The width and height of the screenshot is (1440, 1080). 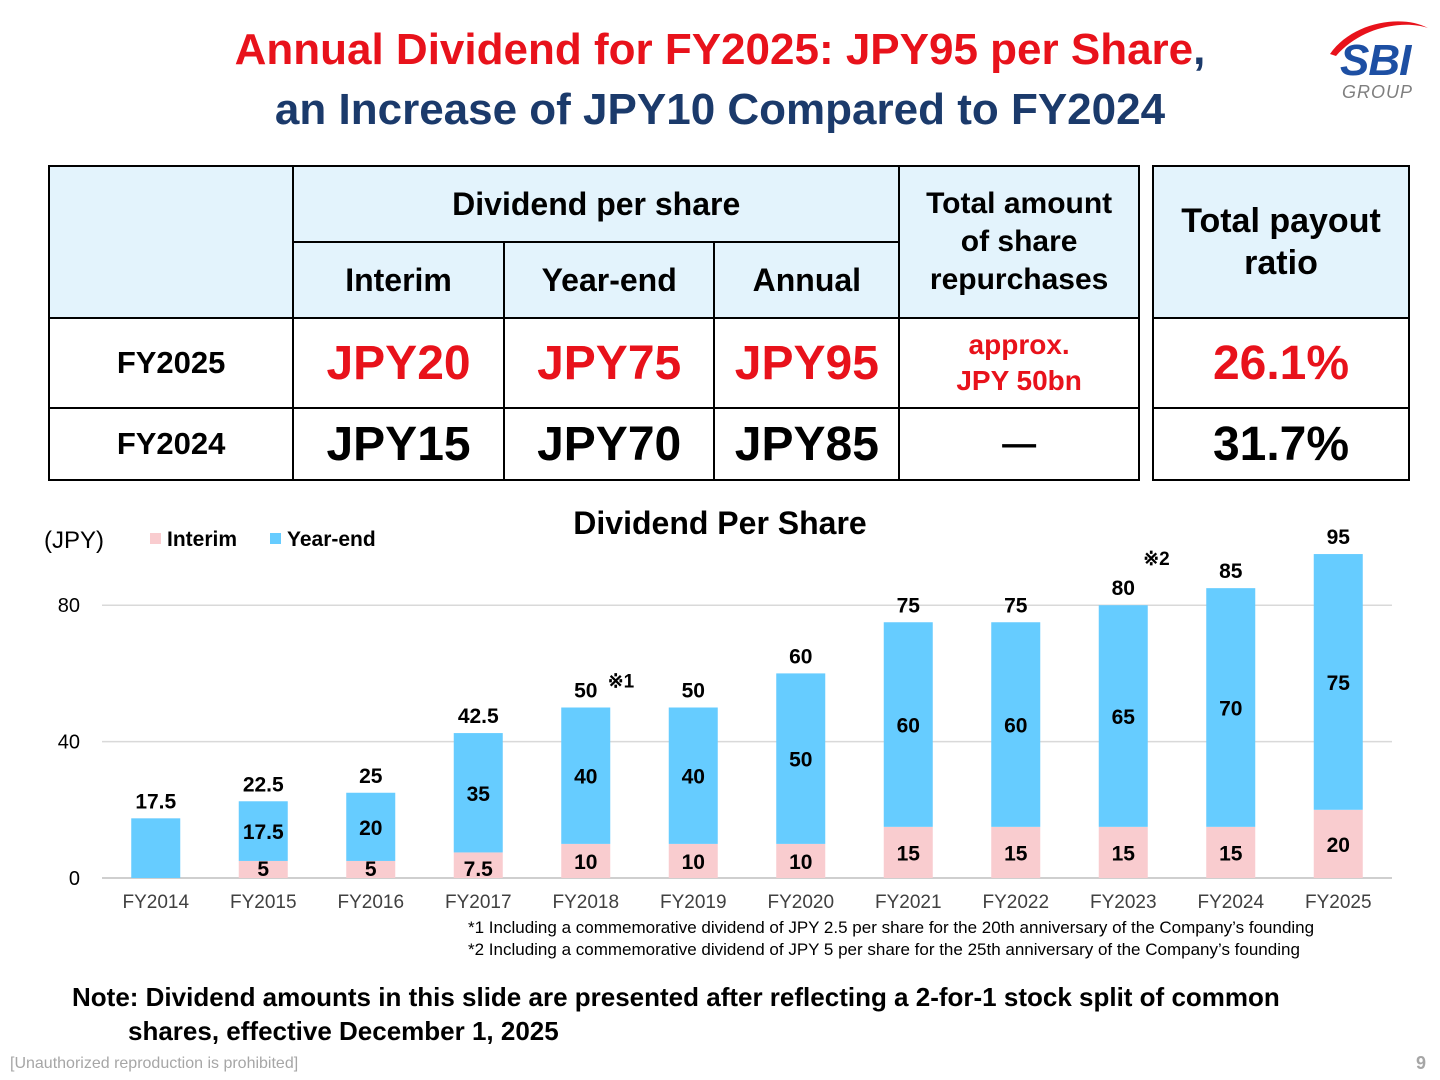 I want to click on data-label-interim: 5, so click(x=263, y=869).